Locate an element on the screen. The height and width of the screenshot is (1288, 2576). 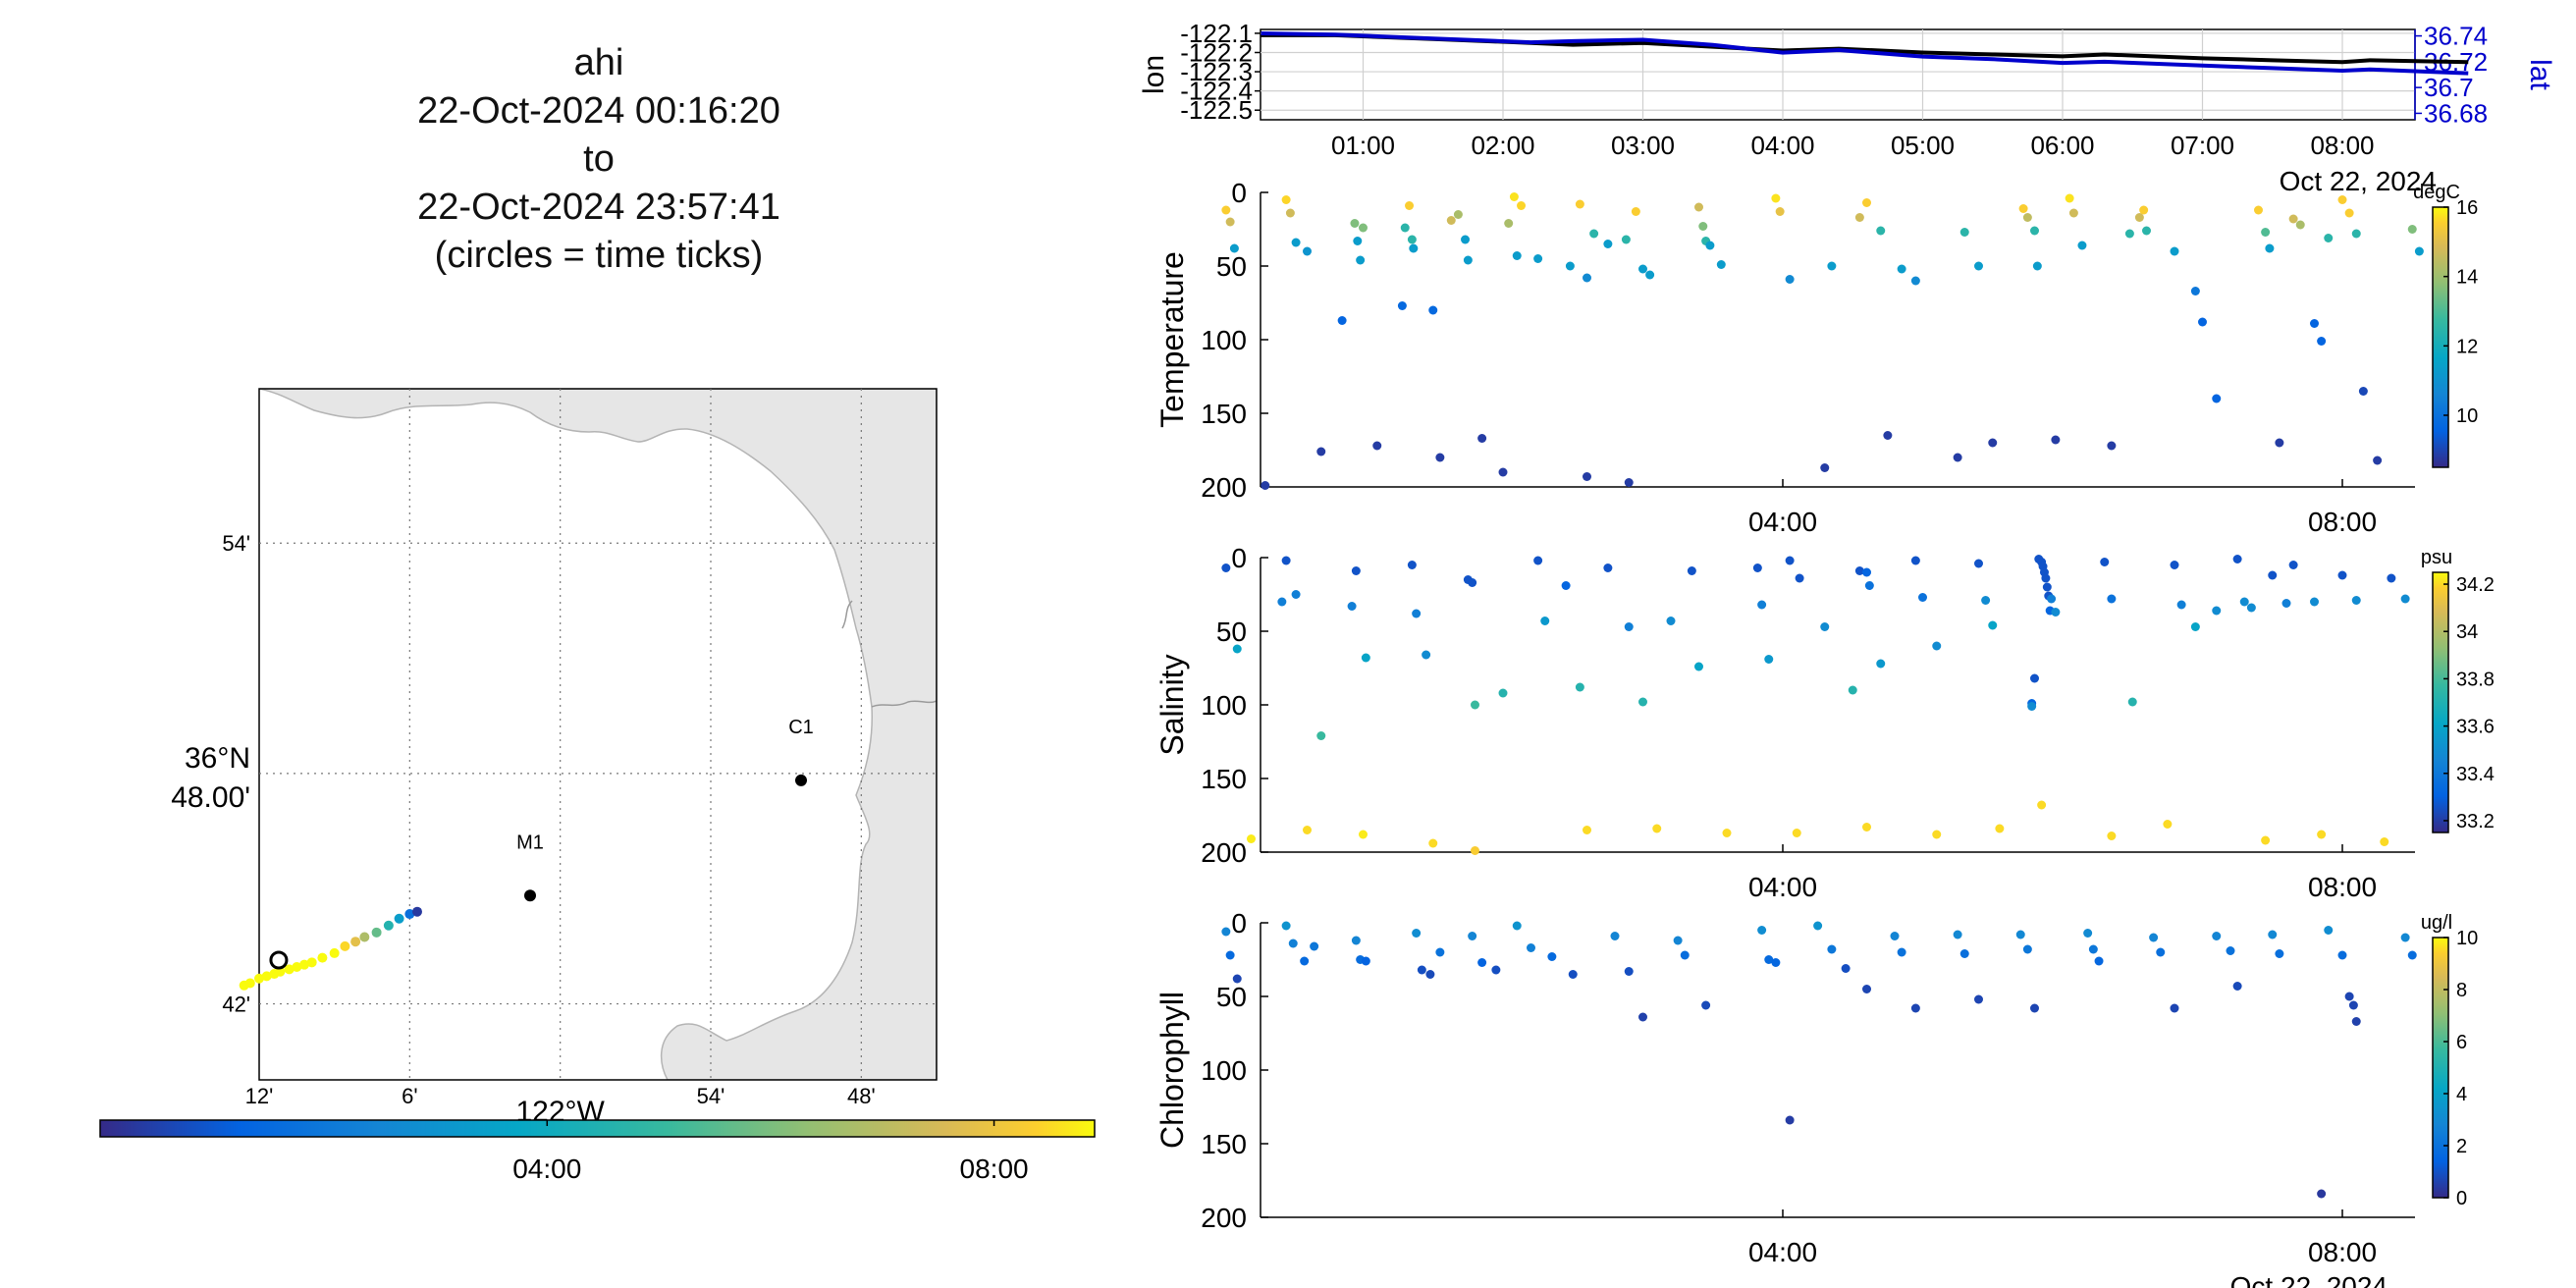
lon-tick-label: 48' is located at coordinates (861, 1096).